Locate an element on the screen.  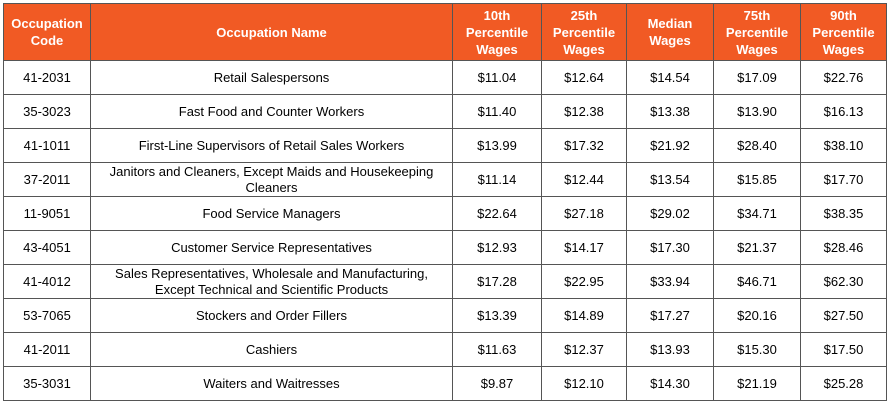
wage-cell: $46.71 is located at coordinates (757, 281).